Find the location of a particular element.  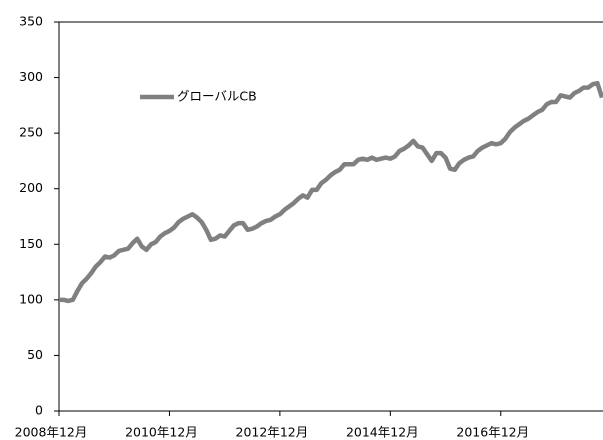

x-tick-label: 2016年12月 is located at coordinates (492, 432).